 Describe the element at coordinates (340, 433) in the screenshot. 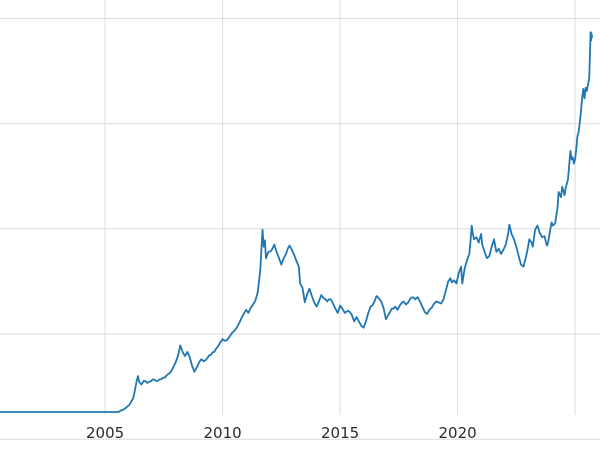

I see `x-tick-label: 2015` at that location.